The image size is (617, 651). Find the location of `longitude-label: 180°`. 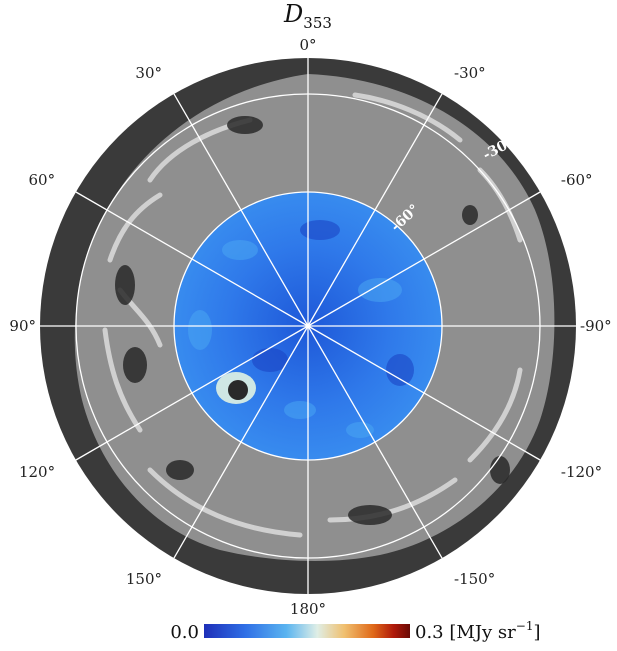

longitude-label: 180° is located at coordinates (308, 609).